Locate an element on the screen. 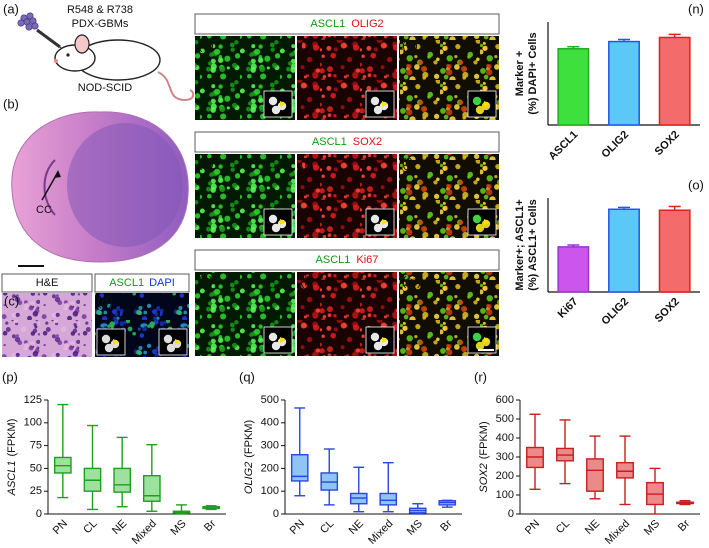 This screenshot has height=548, width=709. y-tick-label: 0 is located at coordinates (511, 514).